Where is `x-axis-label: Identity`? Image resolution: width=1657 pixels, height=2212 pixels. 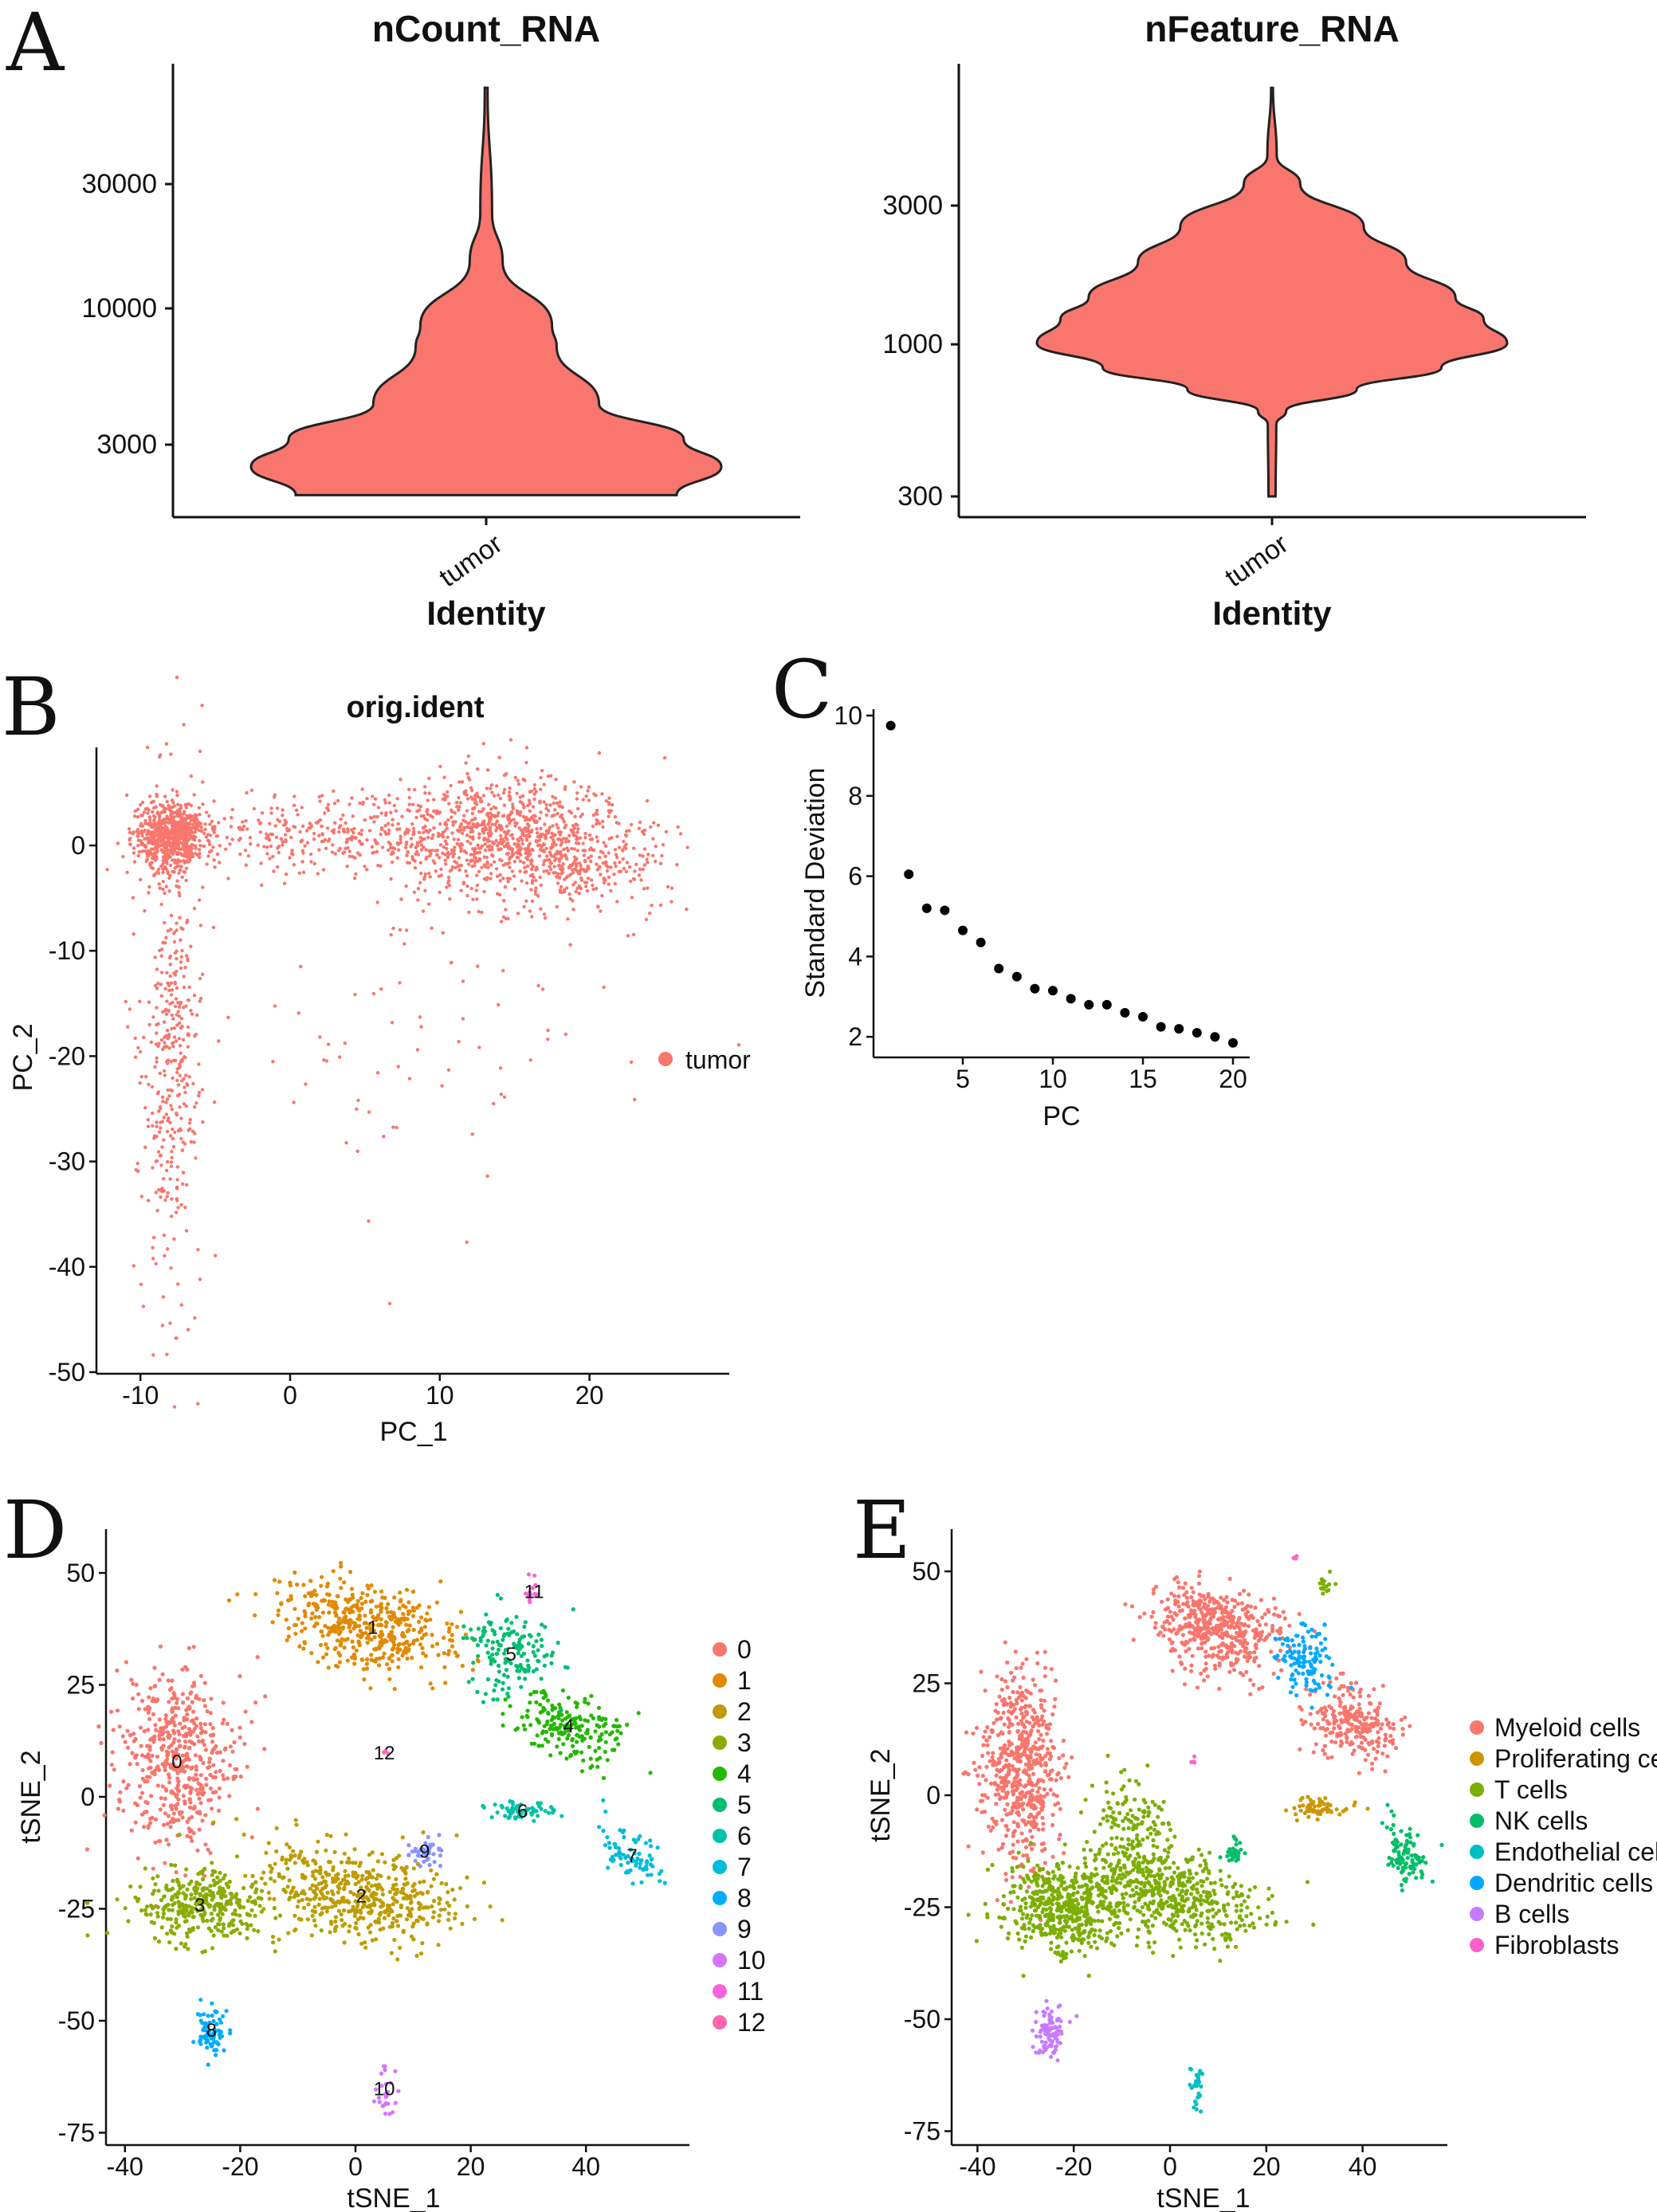
x-axis-label: Identity is located at coordinates (1272, 613).